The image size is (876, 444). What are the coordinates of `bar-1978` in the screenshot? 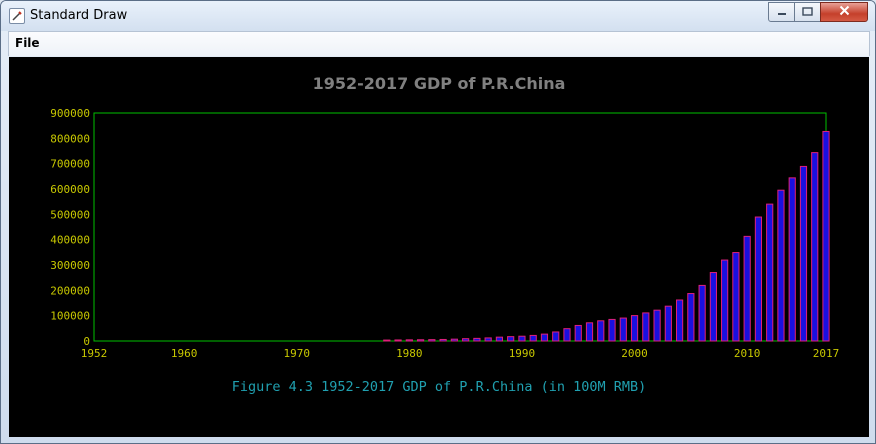 It's located at (387, 340).